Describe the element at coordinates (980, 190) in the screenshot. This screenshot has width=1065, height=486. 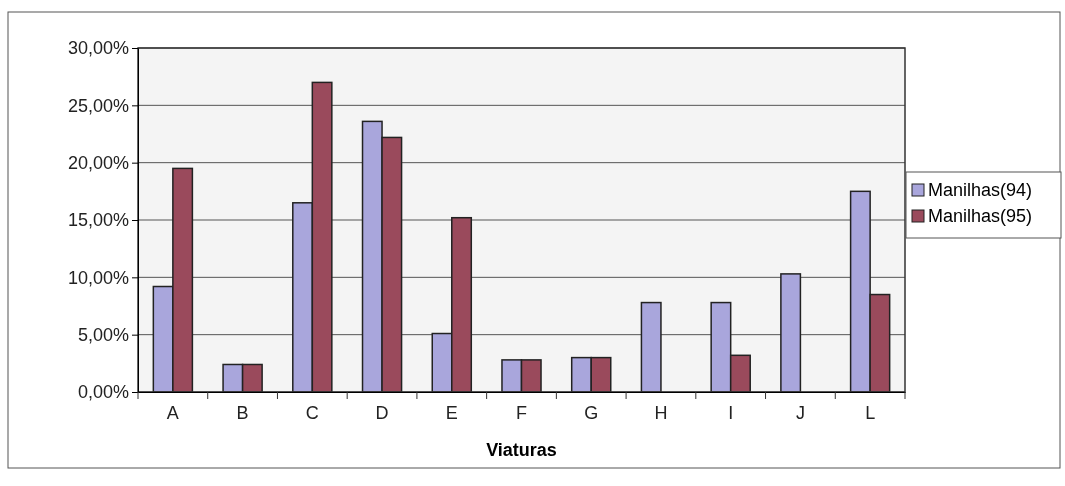
I see `legend-label: Manilhas(94)` at that location.